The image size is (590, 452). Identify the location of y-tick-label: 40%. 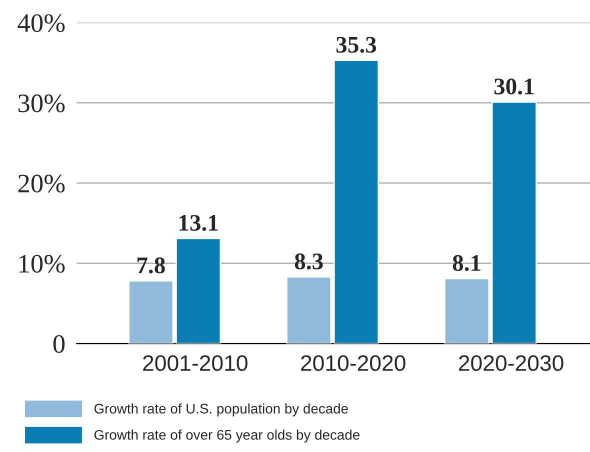
(41, 23).